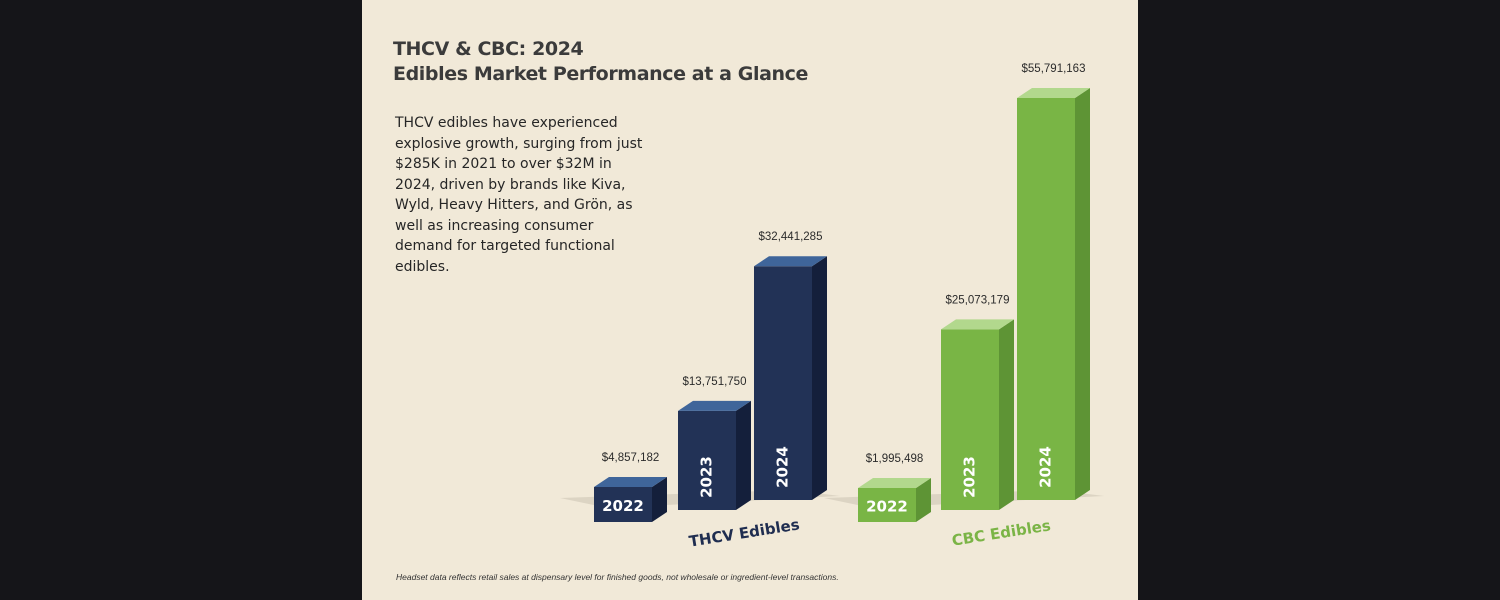 The height and width of the screenshot is (600, 1500). What do you see at coordinates (923, 500) in the screenshot?
I see `cbc-2022-bar-side` at bounding box center [923, 500].